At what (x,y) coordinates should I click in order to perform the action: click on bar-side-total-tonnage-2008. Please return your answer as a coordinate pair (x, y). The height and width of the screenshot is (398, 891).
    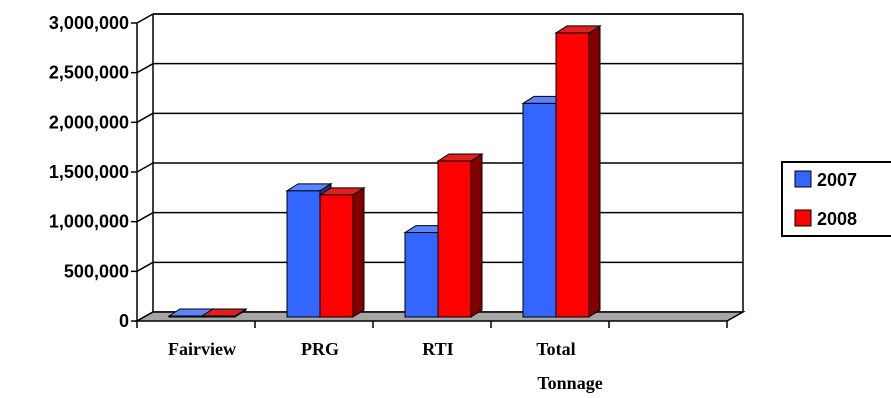
    Looking at the image, I should click on (594, 171).